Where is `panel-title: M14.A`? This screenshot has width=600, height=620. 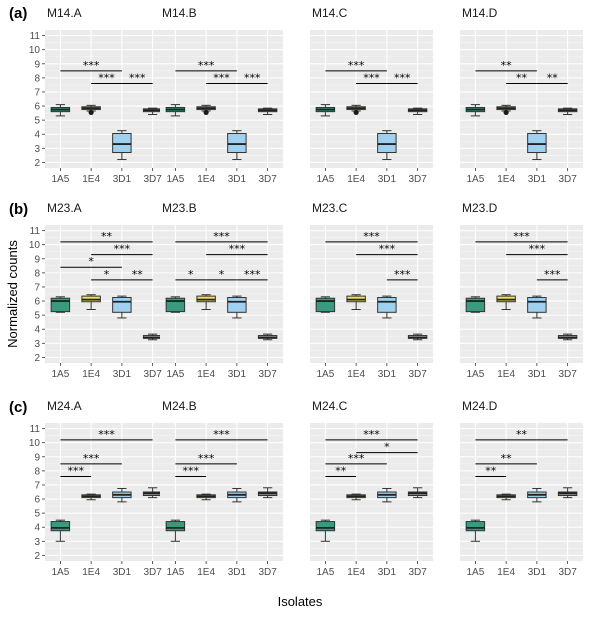
panel-title: M14.A is located at coordinates (64, 13).